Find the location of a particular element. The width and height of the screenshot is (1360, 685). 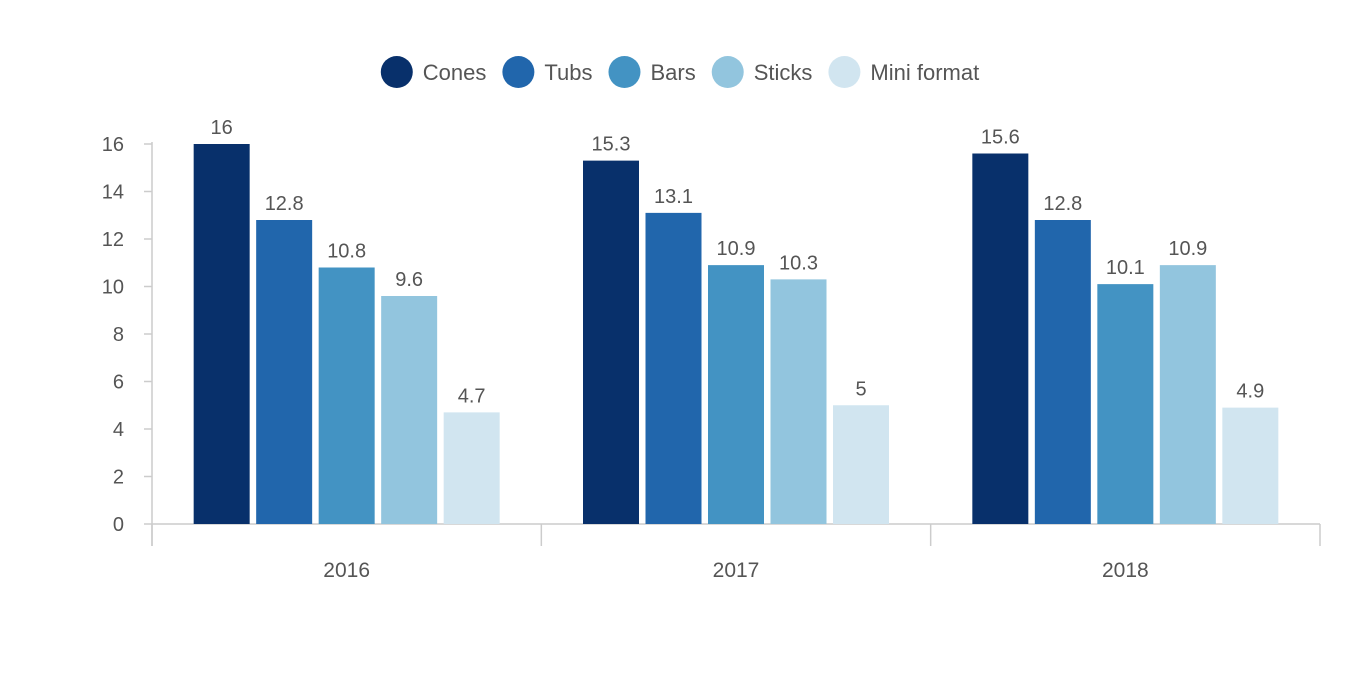

bar-tubs-2017 is located at coordinates (673, 368).